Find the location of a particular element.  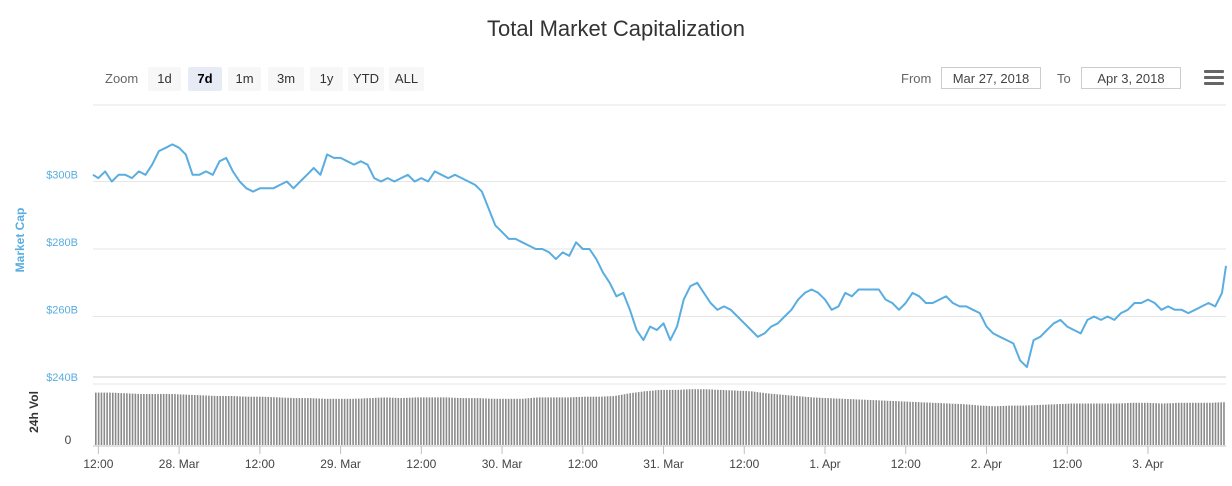

zoom-all-button: ALL is located at coordinates (406, 79).